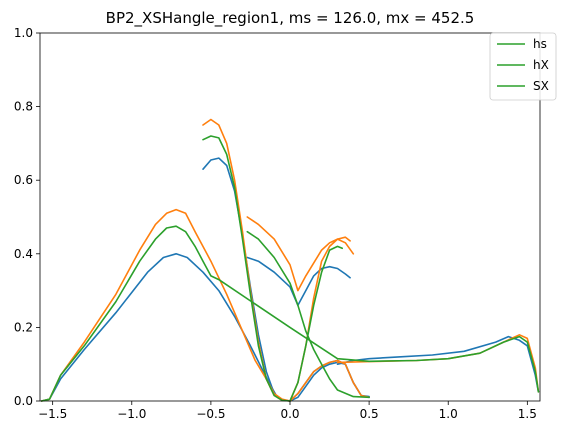 The height and width of the screenshot is (435, 567). Describe the element at coordinates (23, 327) in the screenshot. I see `y-tick-label: 0.2` at that location.